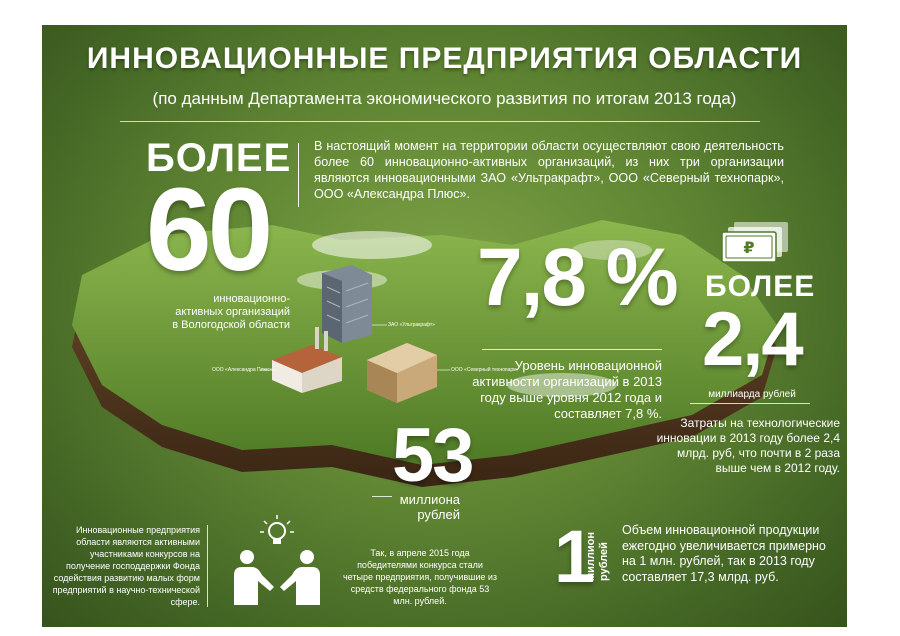 The image size is (900, 636). Describe the element at coordinates (750, 403) in the screenshot. I see `costs-divider` at that location.